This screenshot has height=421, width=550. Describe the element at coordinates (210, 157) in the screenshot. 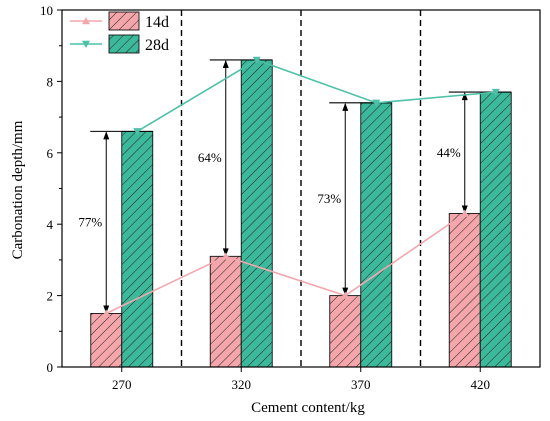

I see `percentage-label: 64%` at that location.